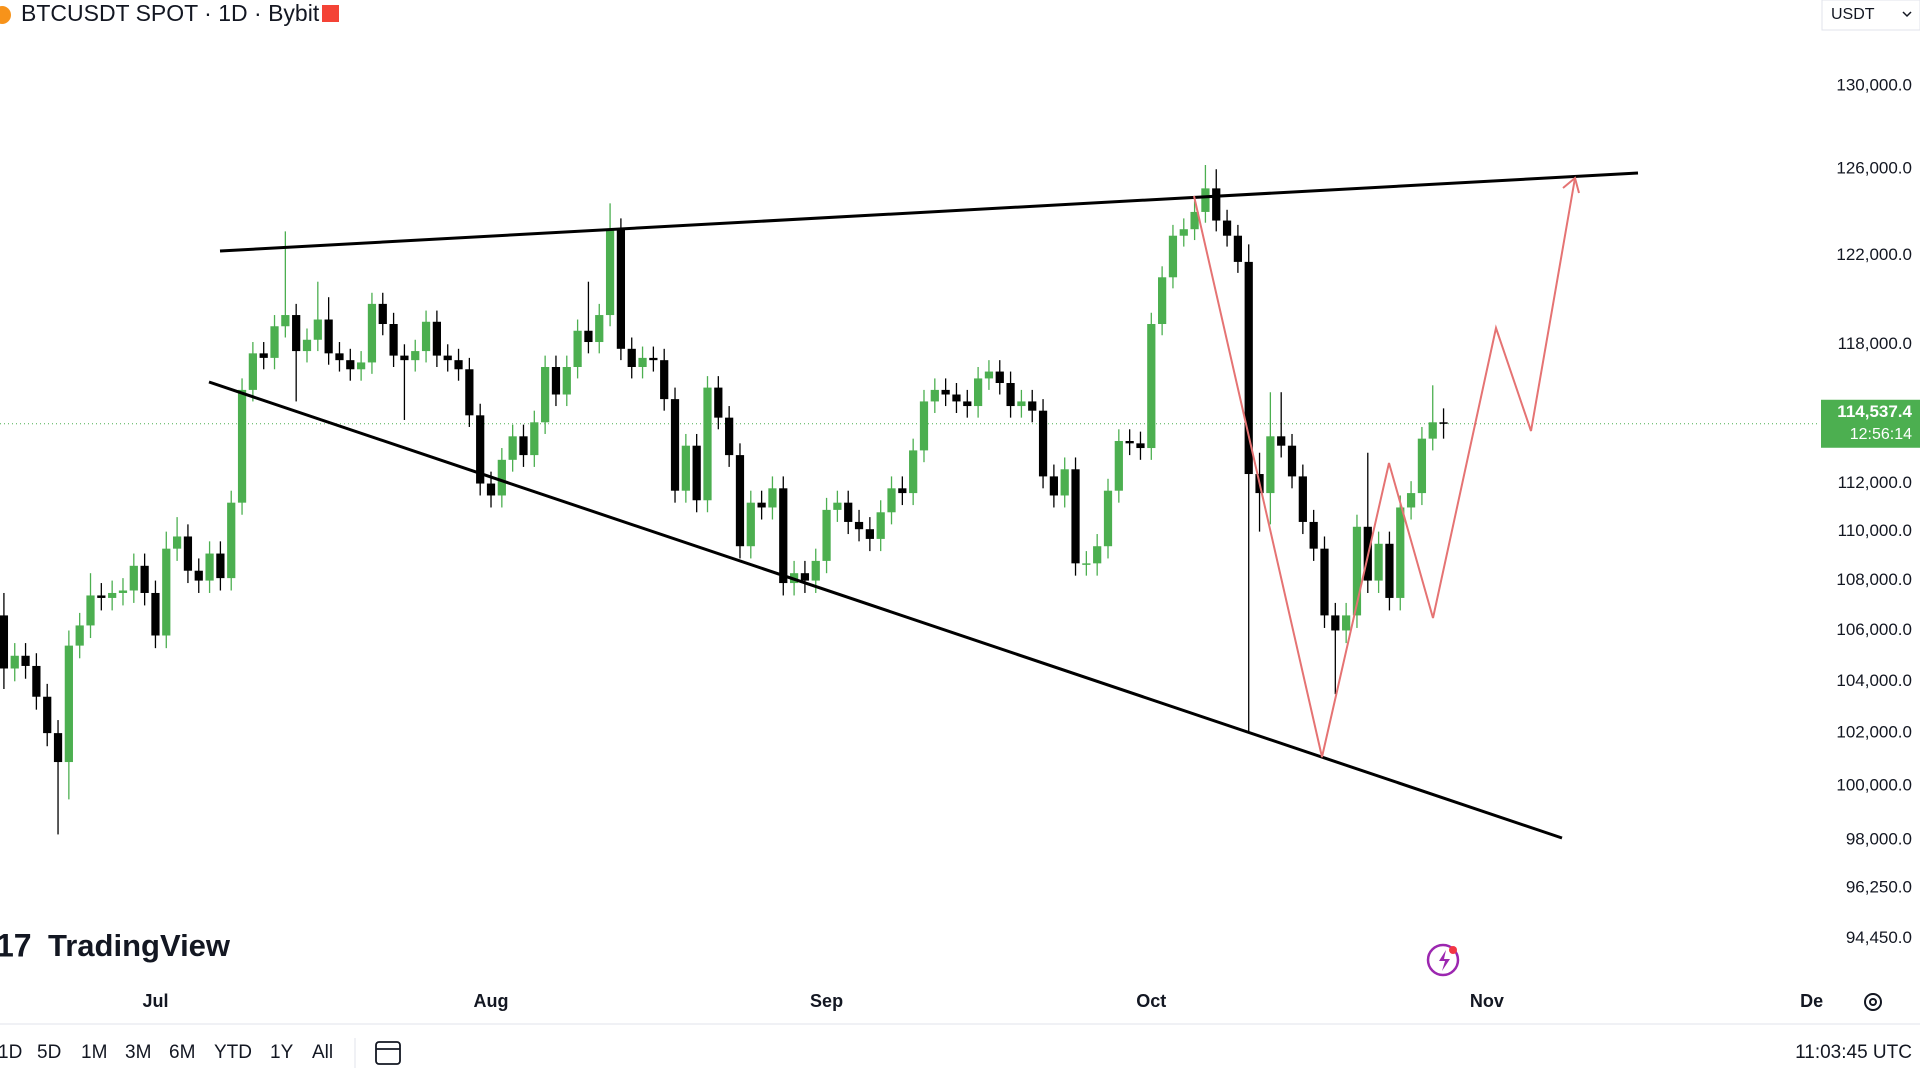  I want to click on lightning-bolt, so click(1444, 960).